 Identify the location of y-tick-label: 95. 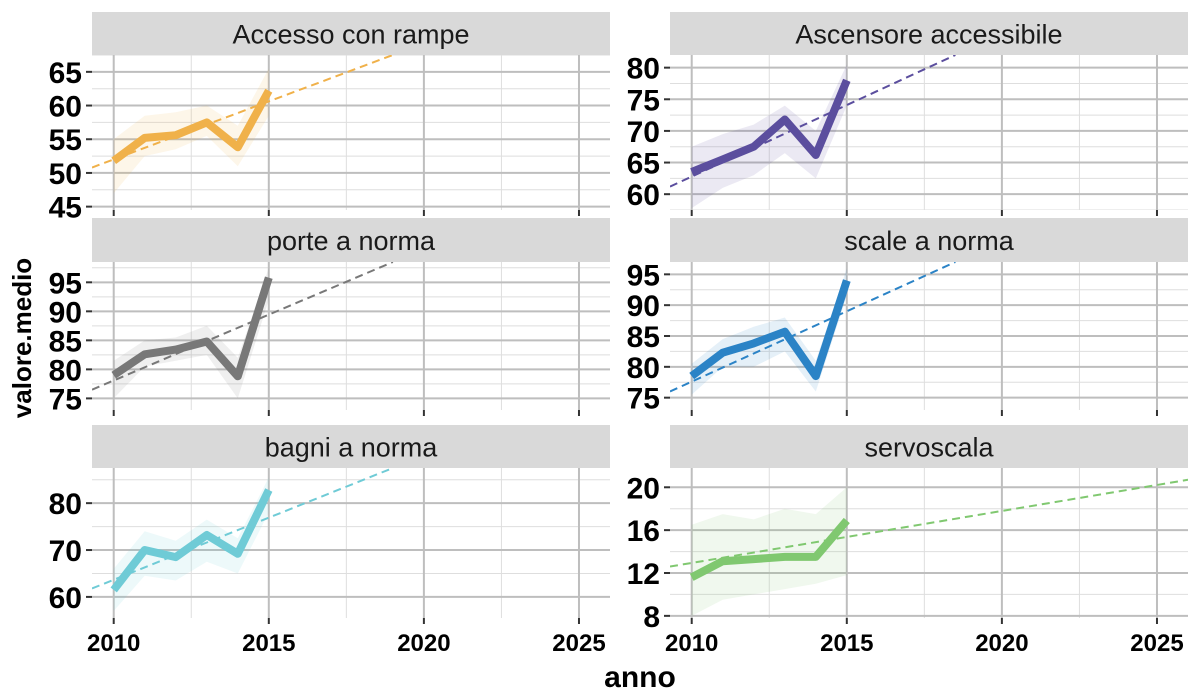
(65, 283).